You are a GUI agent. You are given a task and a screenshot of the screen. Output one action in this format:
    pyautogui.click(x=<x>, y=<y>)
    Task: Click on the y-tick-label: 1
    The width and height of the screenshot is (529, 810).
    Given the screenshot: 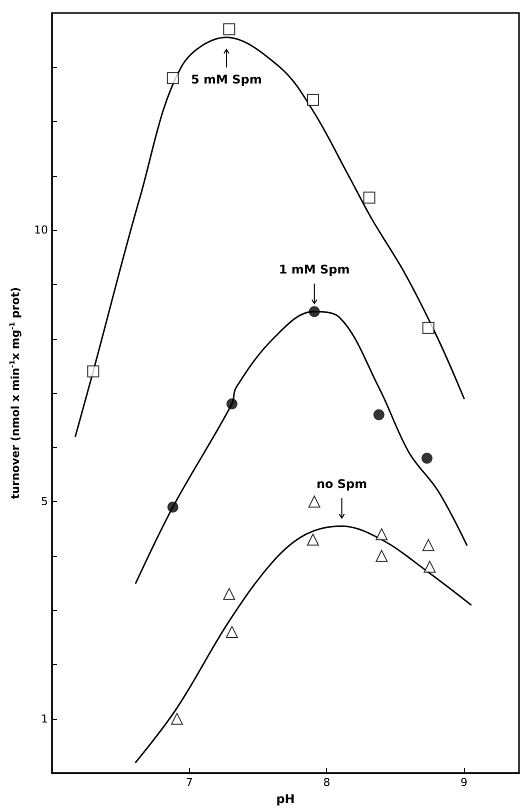 What is the action you would take?
    pyautogui.click(x=44, y=719)
    